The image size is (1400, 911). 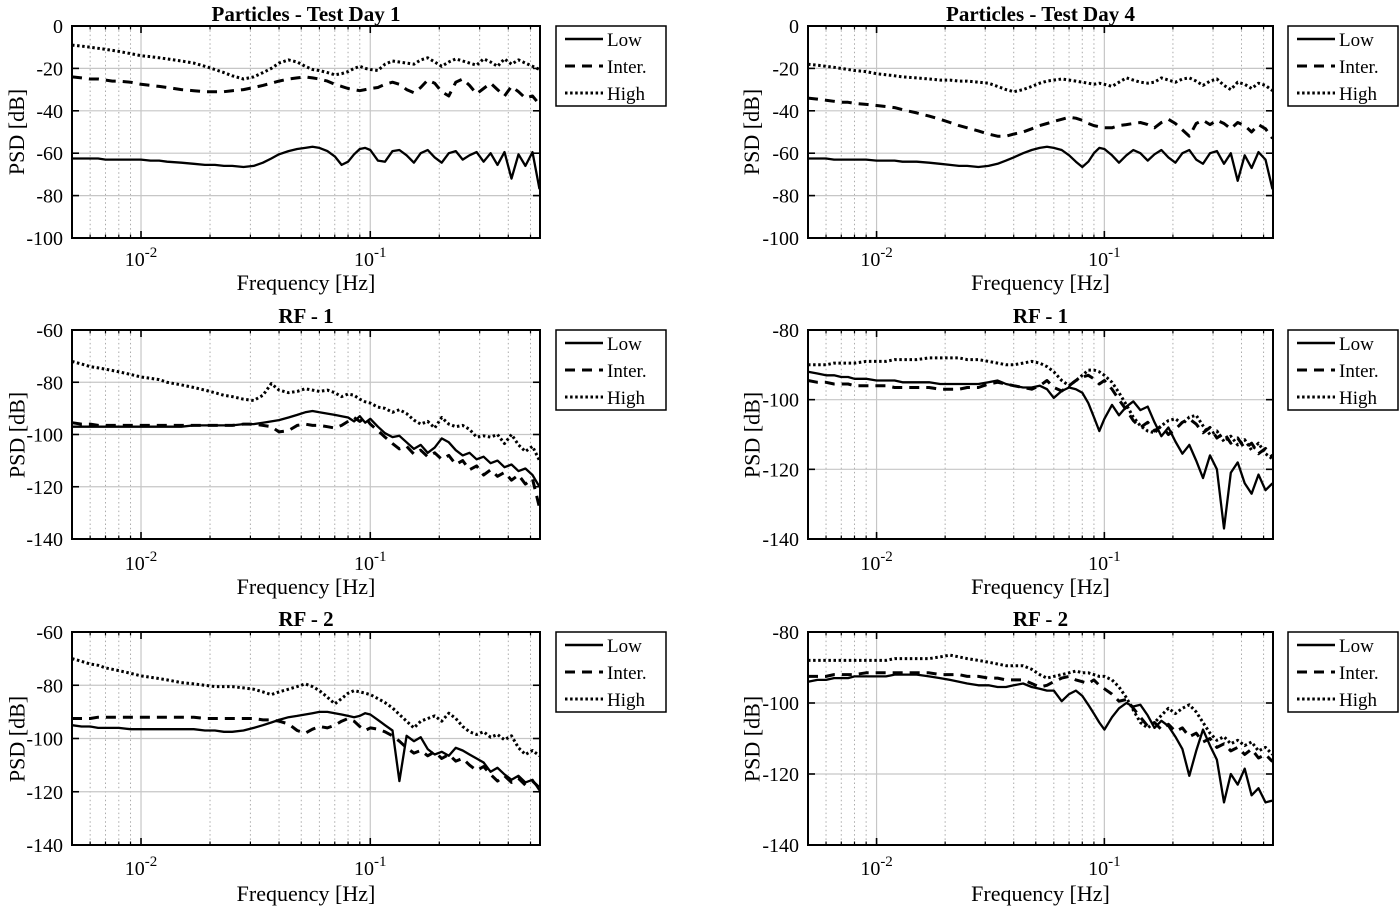 I want to click on chart-panel: -80 -100 -120 -140 10⁻² 10⁻¹ Low Inter. High, so click(x=1080, y=447).